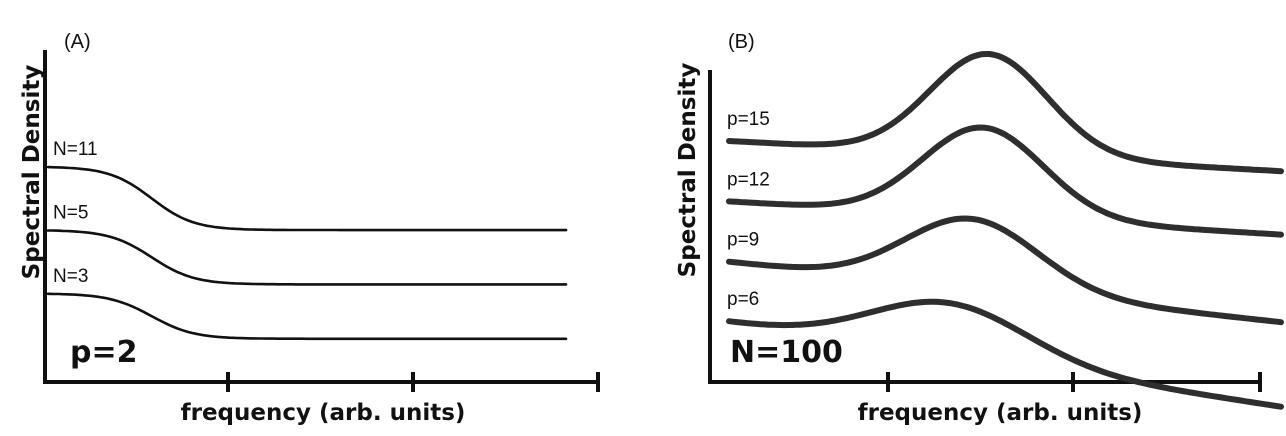 The image size is (1286, 436). Describe the element at coordinates (75, 149) in the screenshot. I see `panel-a-series-label-n-11: N=11` at that location.